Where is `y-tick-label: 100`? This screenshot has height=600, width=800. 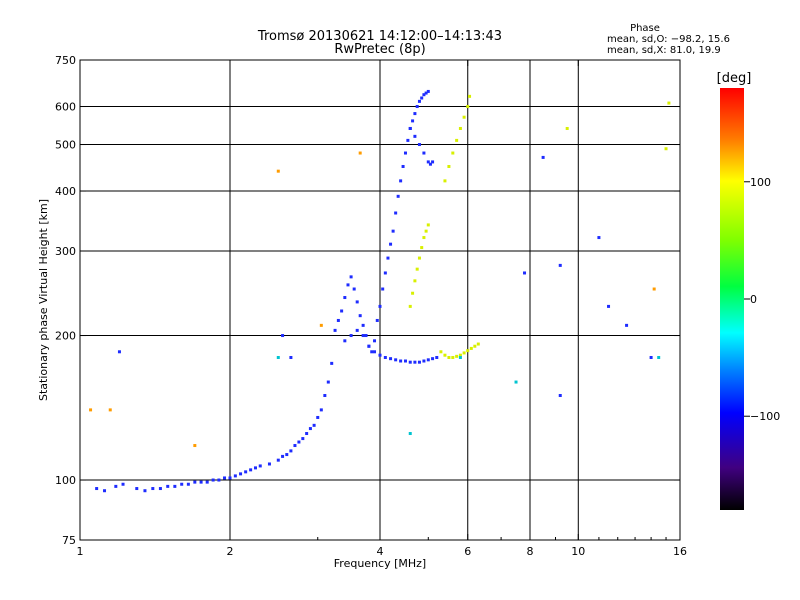
y-tick-label: 100 is located at coordinates (65, 480).